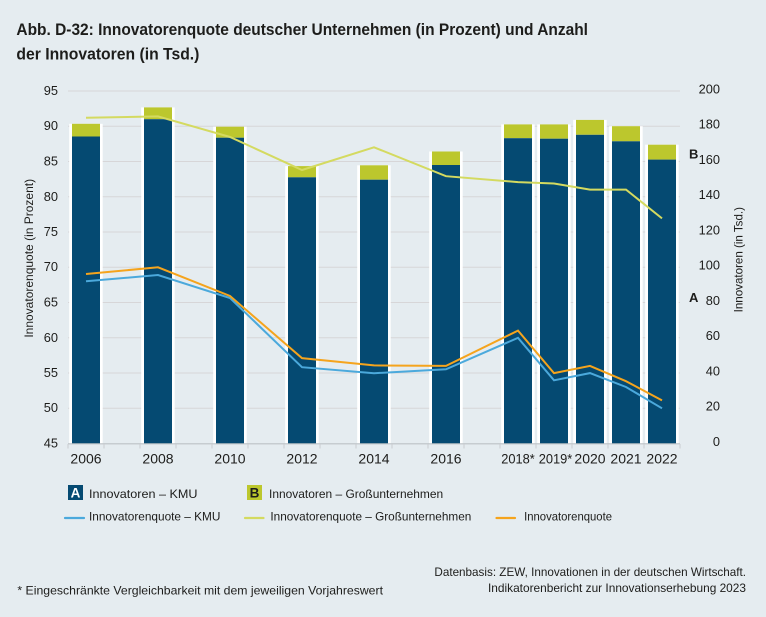  What do you see at coordinates (713, 406) in the screenshot?
I see `svg-text: 20` at bounding box center [713, 406].